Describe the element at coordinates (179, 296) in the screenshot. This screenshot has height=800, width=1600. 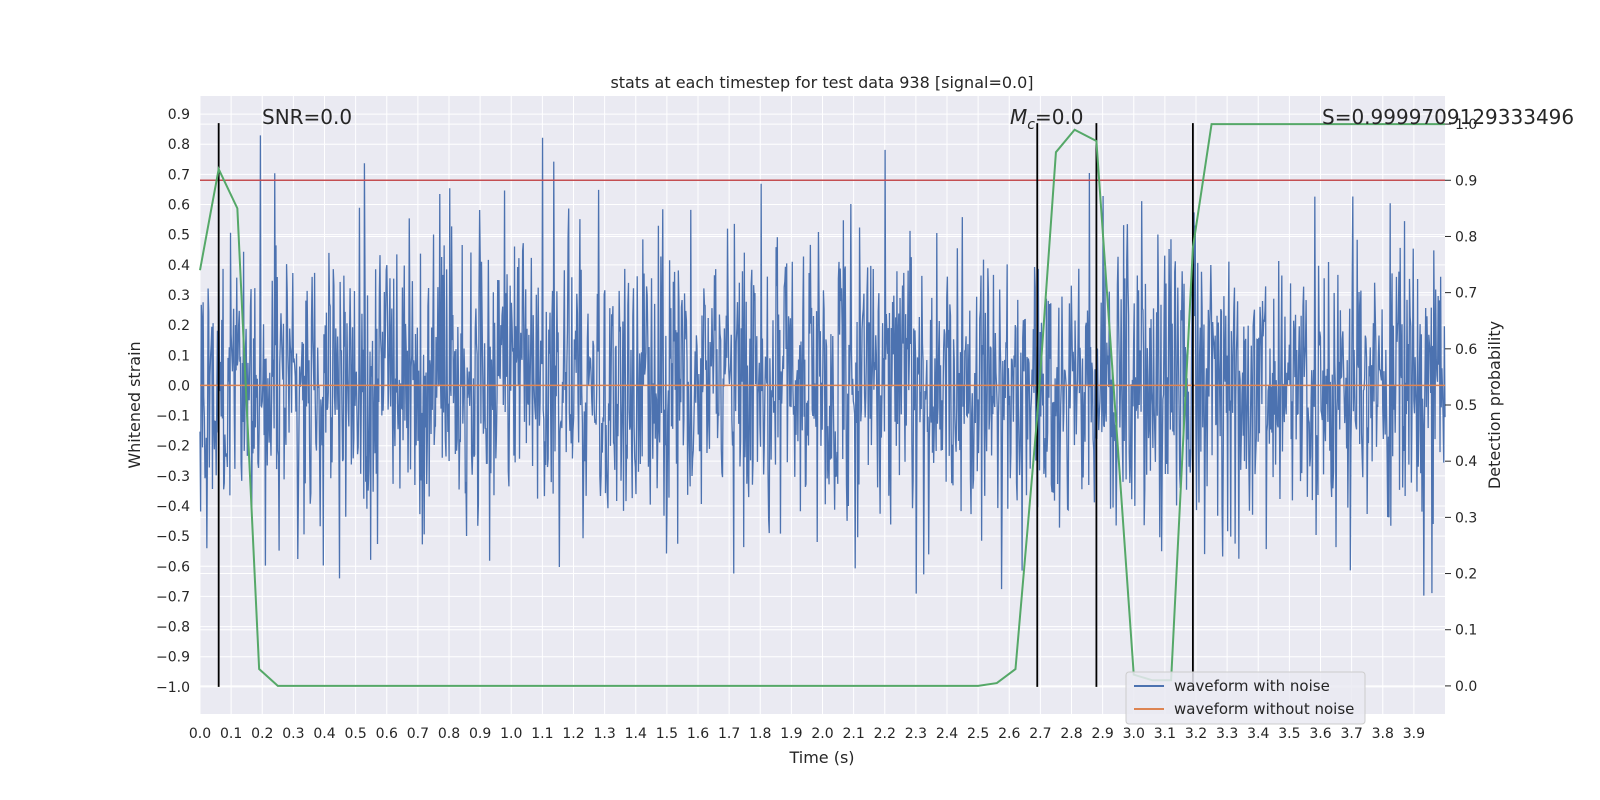
I see `y-tick-label: 0.3` at that location.